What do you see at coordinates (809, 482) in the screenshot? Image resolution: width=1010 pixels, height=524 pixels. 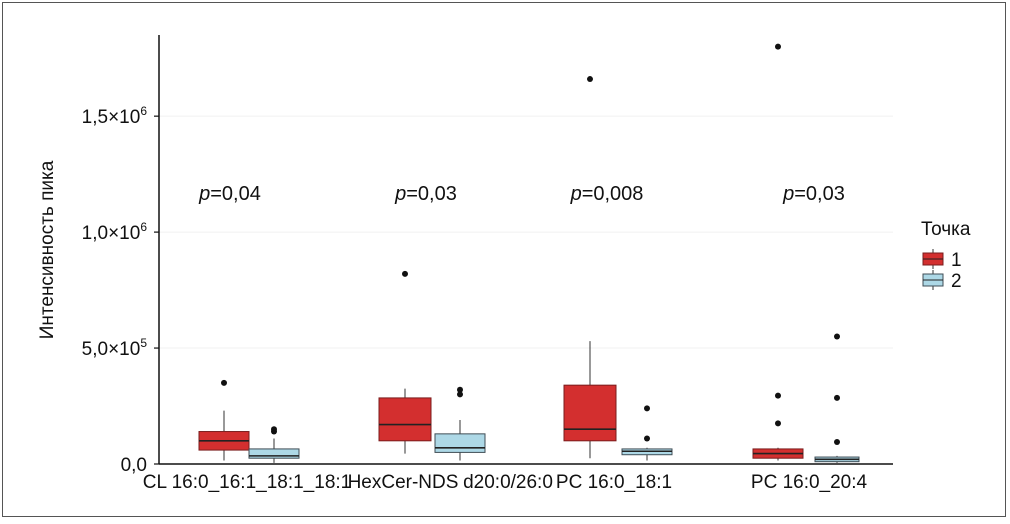 I see `x-tick-label: PC 16:0_20:4` at bounding box center [809, 482].